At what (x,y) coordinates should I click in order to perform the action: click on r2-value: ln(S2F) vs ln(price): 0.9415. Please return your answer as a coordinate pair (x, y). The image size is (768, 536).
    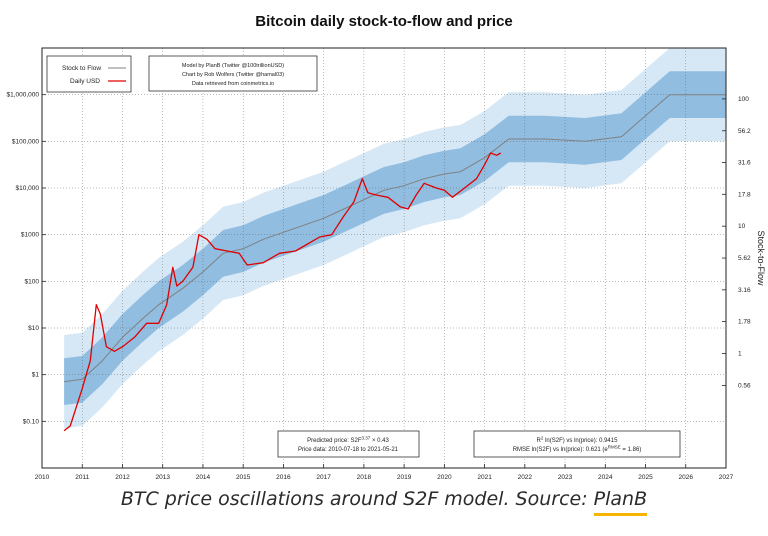
    Looking at the image, I should click on (580, 441).